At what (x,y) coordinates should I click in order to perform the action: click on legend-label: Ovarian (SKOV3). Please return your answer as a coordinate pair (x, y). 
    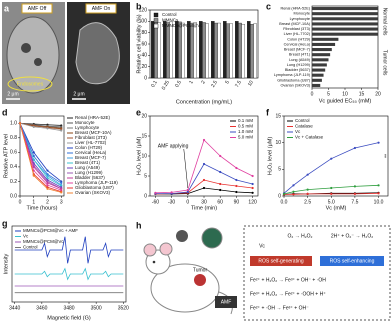
    Looking at the image, I should click on (93, 192).